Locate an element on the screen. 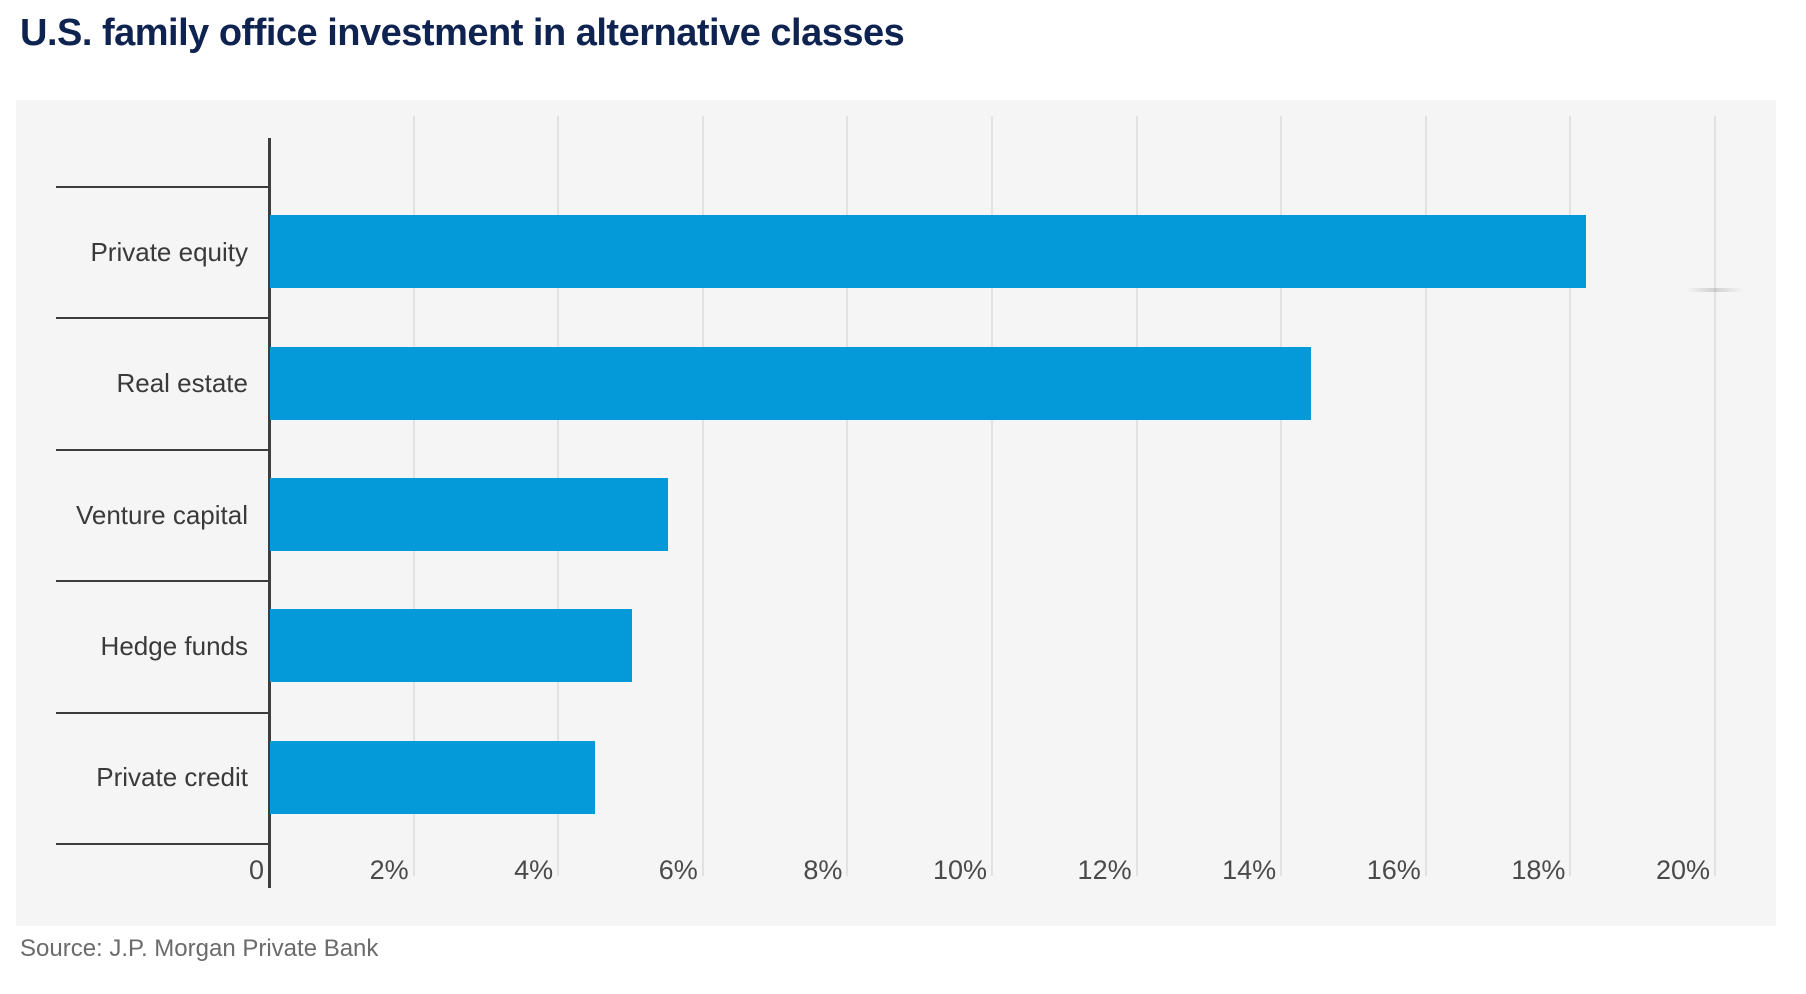 This screenshot has height=994, width=1806. category-label-private-equity: Private equity is located at coordinates (169, 252).